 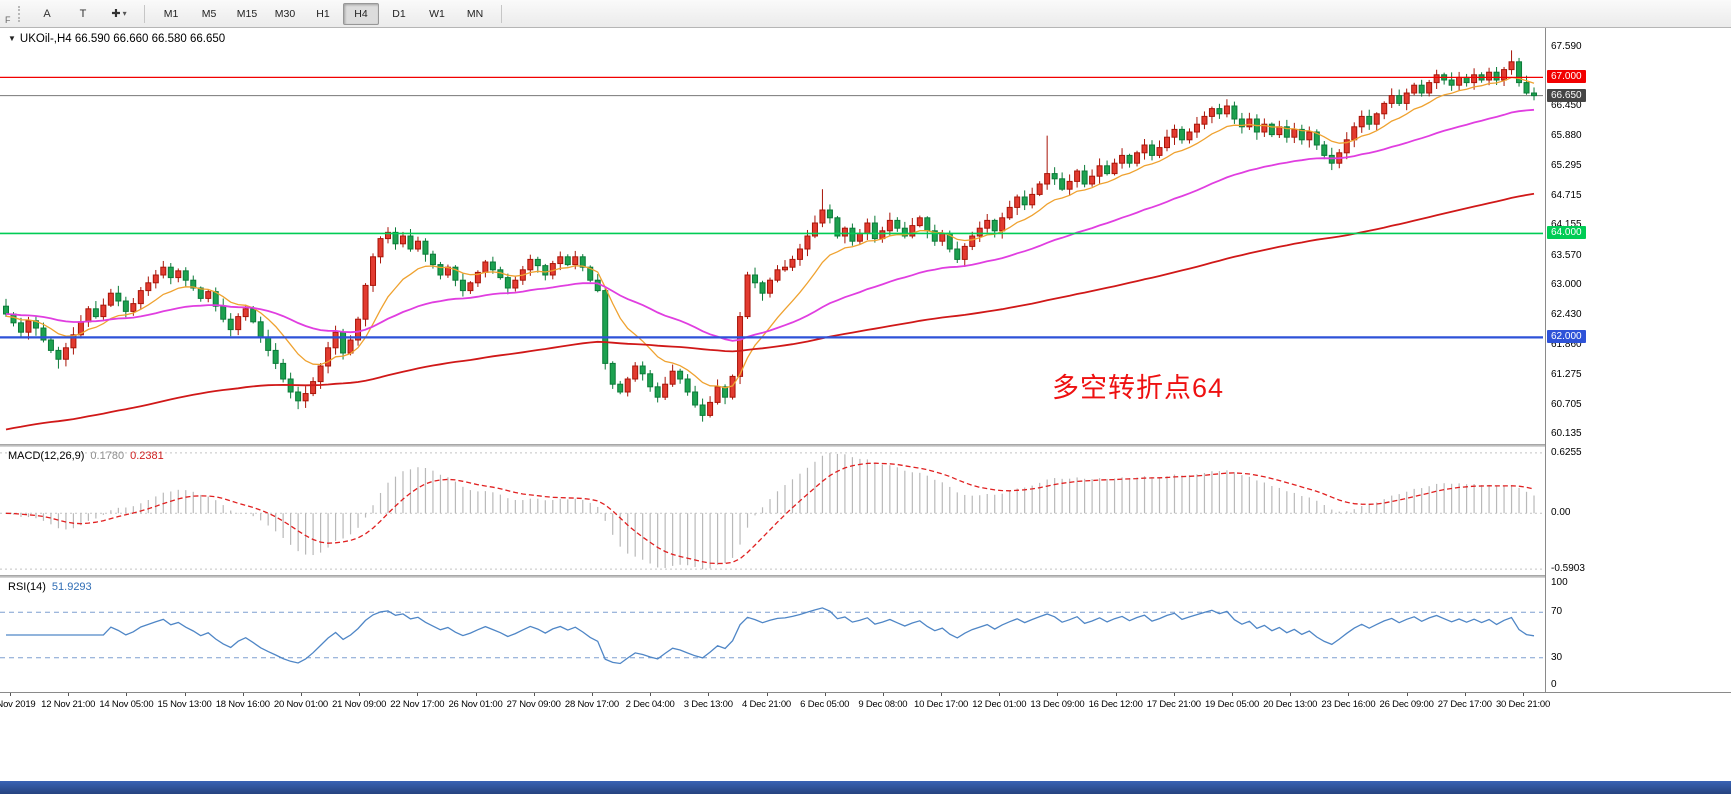 What do you see at coordinates (107, 456) in the screenshot?
I see `macd-main-value: 0.1780` at bounding box center [107, 456].